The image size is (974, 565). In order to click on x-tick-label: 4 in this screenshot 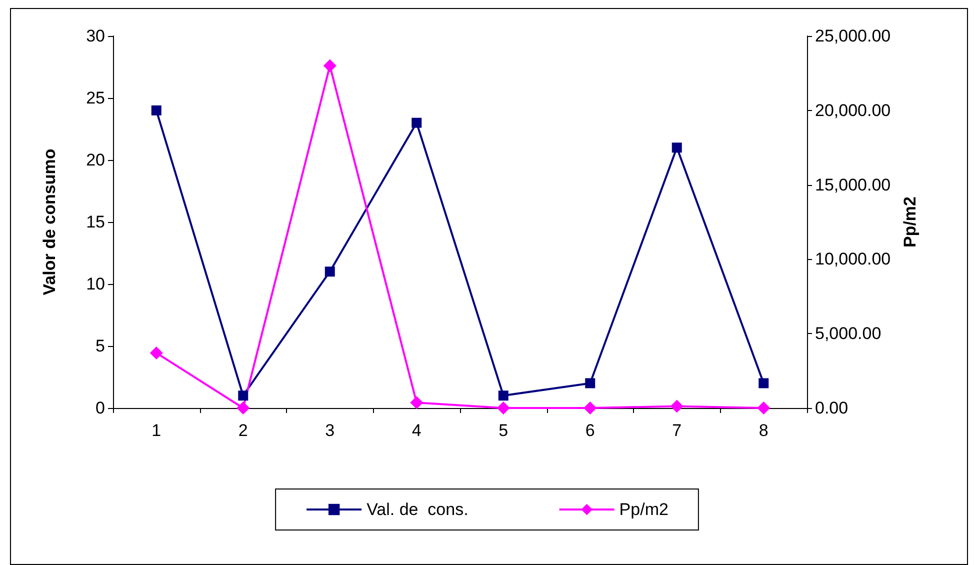, I will do `click(417, 430)`.